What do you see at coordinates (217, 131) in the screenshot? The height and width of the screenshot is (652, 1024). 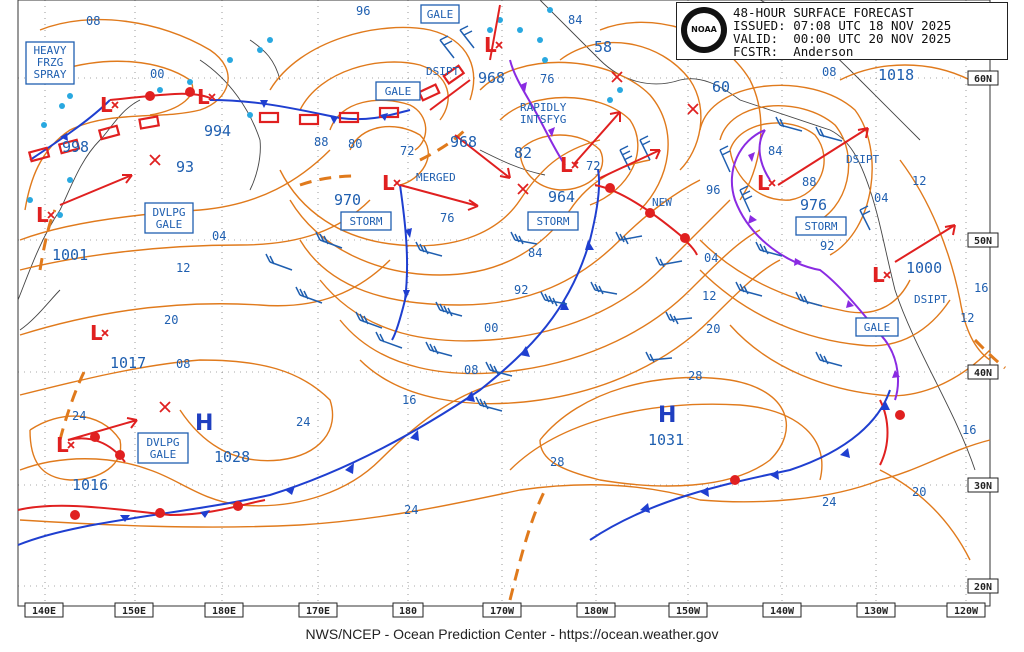 I see `pressure-value: 994` at bounding box center [217, 131].